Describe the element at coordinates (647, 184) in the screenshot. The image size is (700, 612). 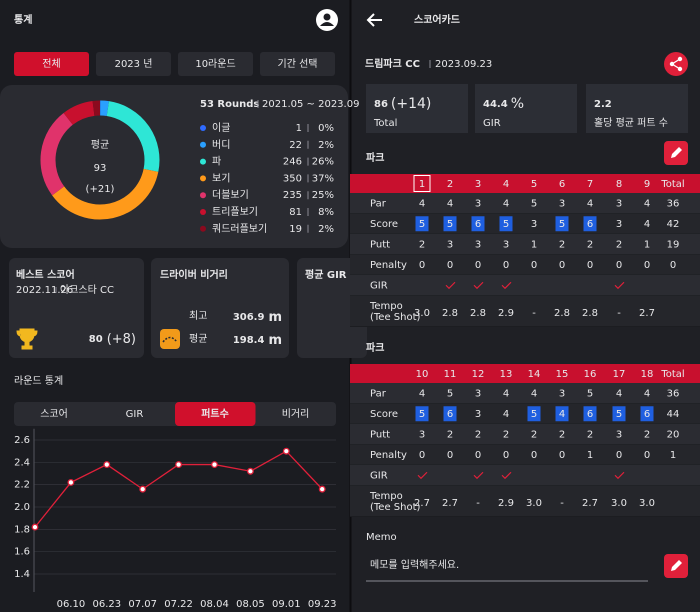
I see `hole-number: 9` at that location.